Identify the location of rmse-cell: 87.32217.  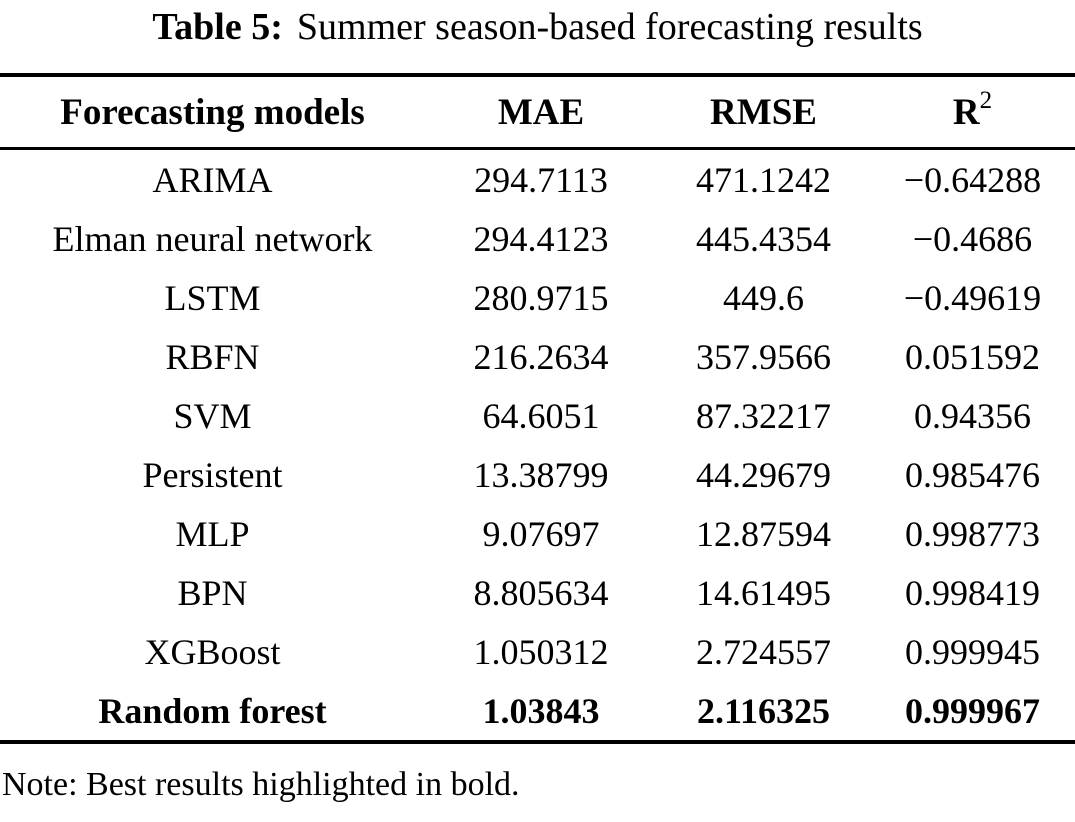
(763, 415).